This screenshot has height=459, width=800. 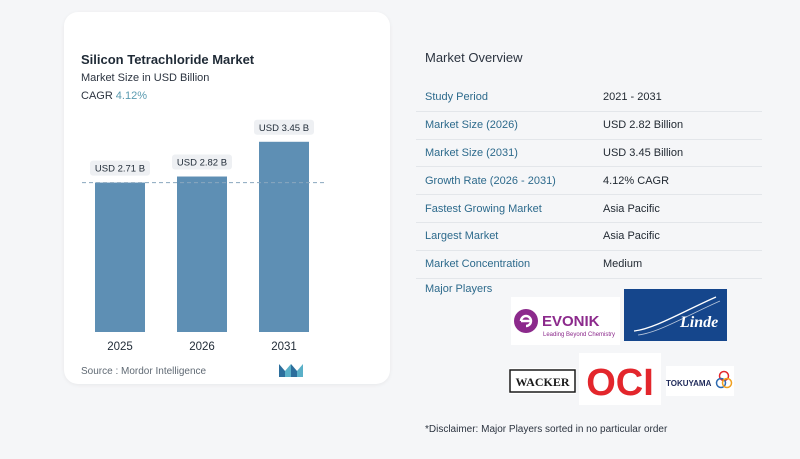 What do you see at coordinates (114, 96) in the screenshot?
I see `cagr-row: CAGR 4.12%` at bounding box center [114, 96].